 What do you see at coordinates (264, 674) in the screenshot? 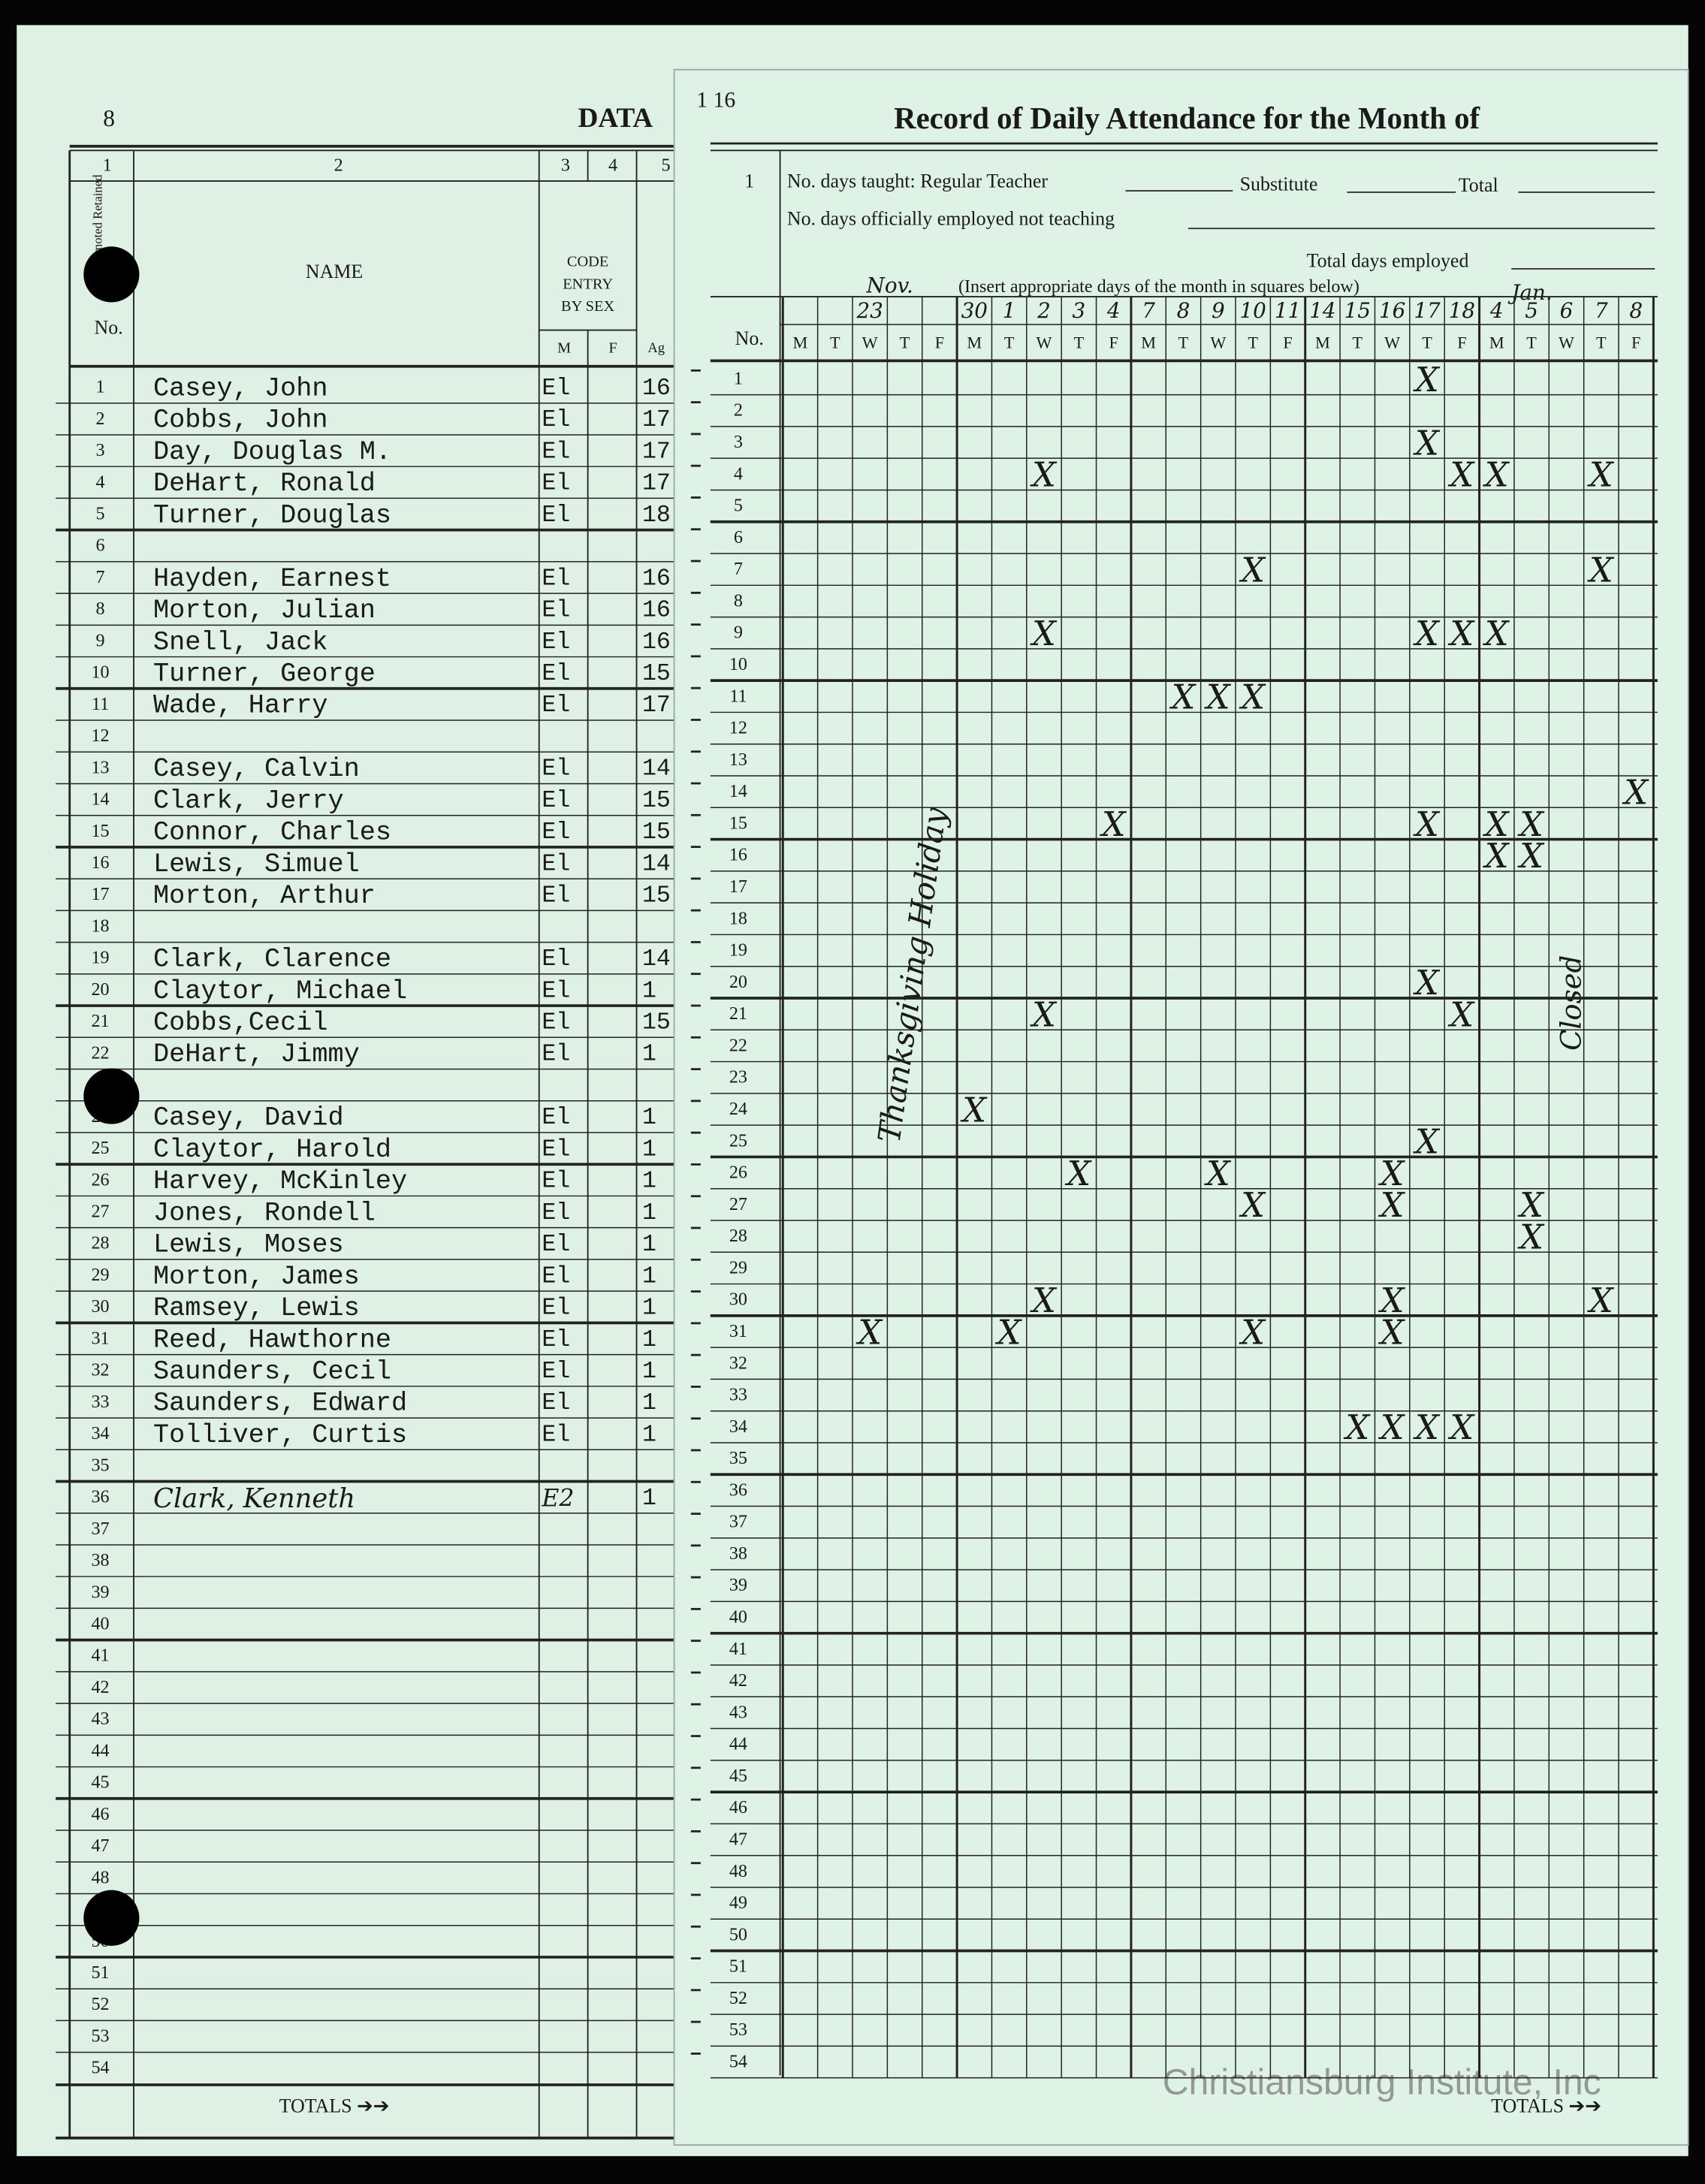
I see `student-name: Turner, George` at bounding box center [264, 674].